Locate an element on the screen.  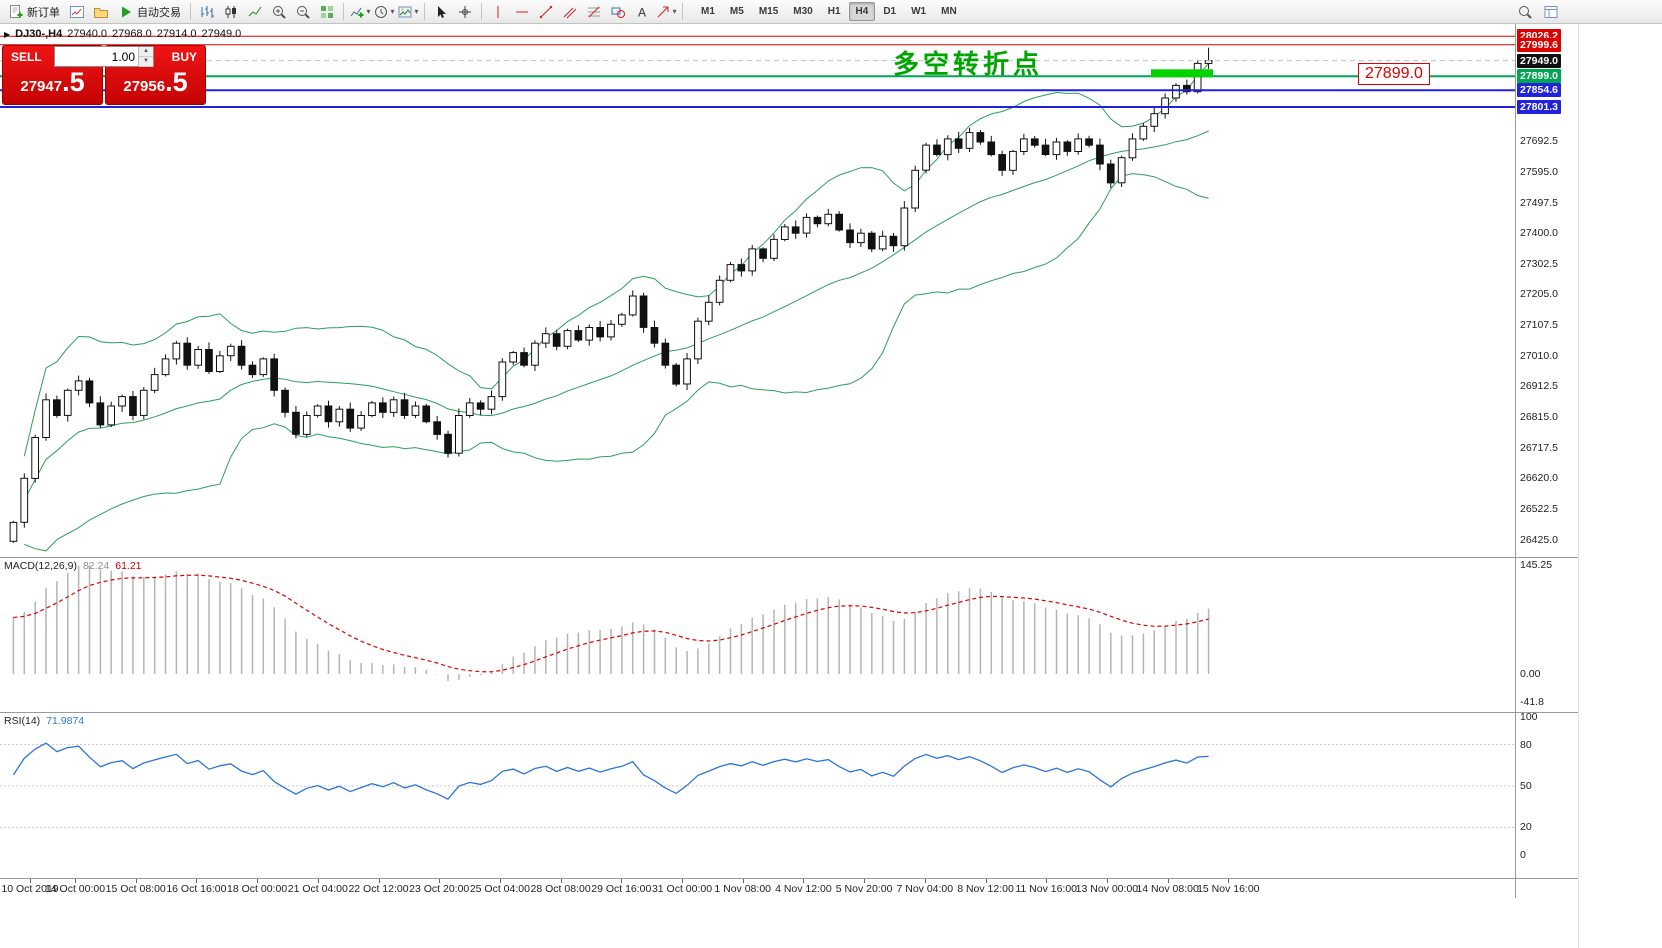
channel-icon is located at coordinates (570, 12).